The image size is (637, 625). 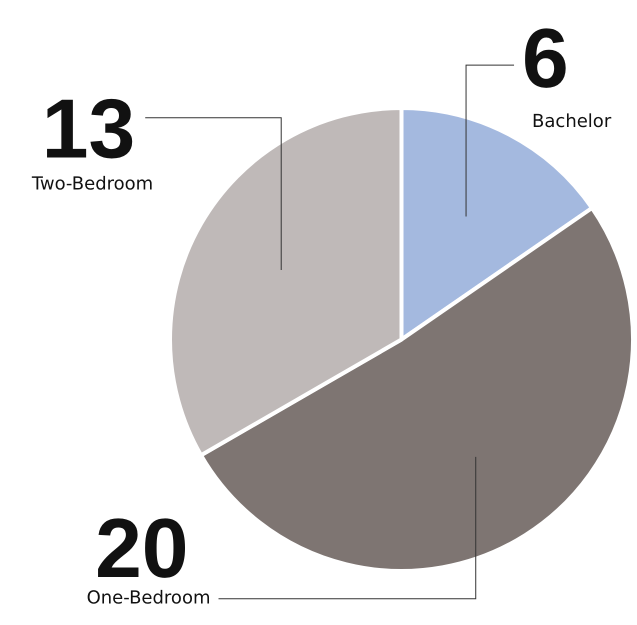 What do you see at coordinates (545, 58) in the screenshot?
I see `data-label: 6` at bounding box center [545, 58].